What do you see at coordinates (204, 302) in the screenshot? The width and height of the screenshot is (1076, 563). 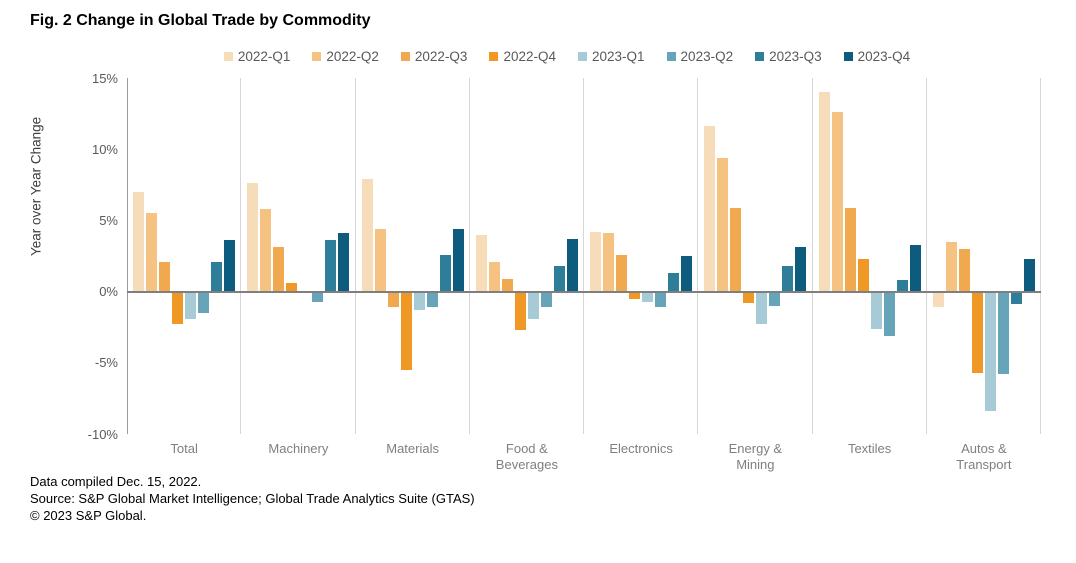 I see `bar-2023-Q2-total` at bounding box center [204, 302].